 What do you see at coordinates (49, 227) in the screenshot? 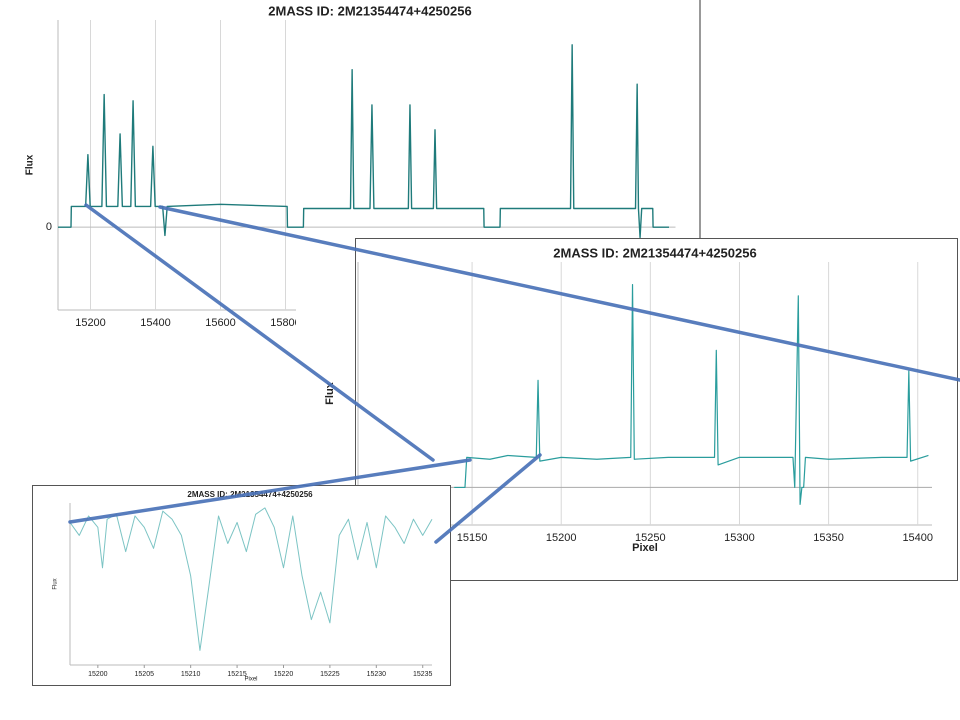
I see `y-tick-label: 0` at bounding box center [49, 227].